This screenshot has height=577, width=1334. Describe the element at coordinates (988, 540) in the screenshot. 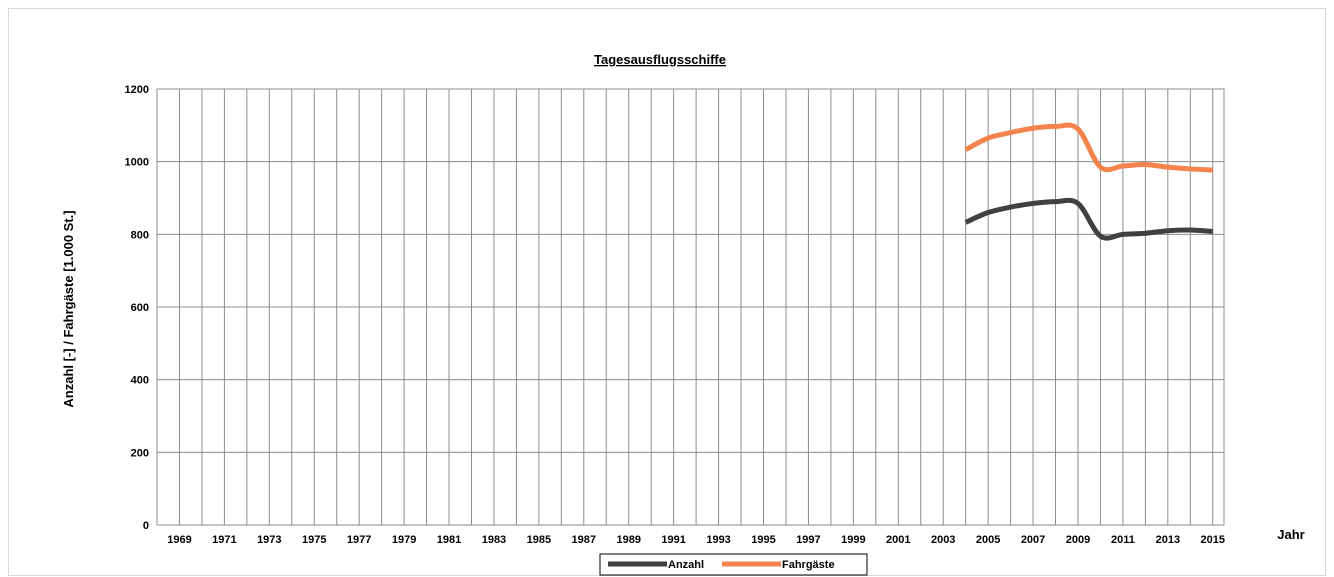

I see `x-tick-label: 2005` at that location.